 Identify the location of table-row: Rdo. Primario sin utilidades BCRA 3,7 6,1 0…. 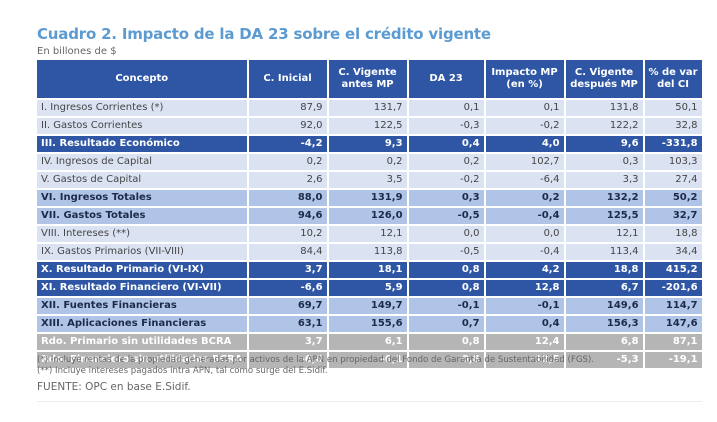
(369, 342).